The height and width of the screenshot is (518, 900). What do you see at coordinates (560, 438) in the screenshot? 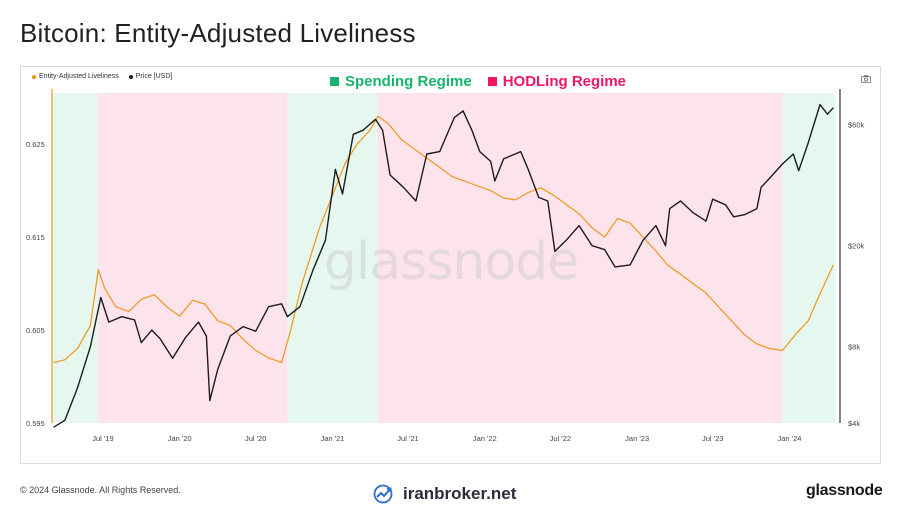
I see `x-tick-label: Jul '22` at bounding box center [560, 438].